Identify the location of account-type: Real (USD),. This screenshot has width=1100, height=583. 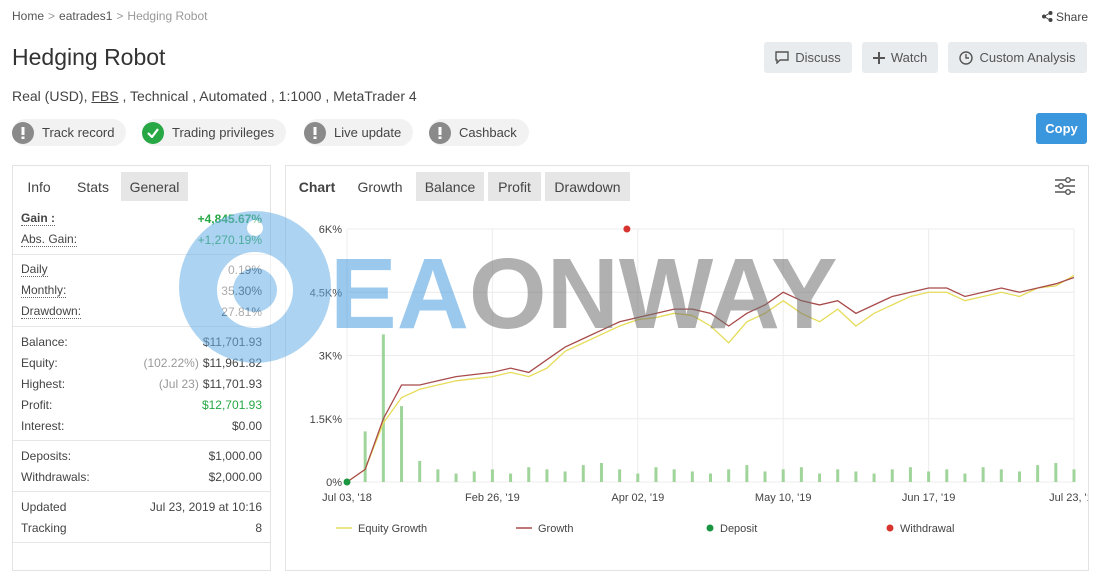
(50, 96).